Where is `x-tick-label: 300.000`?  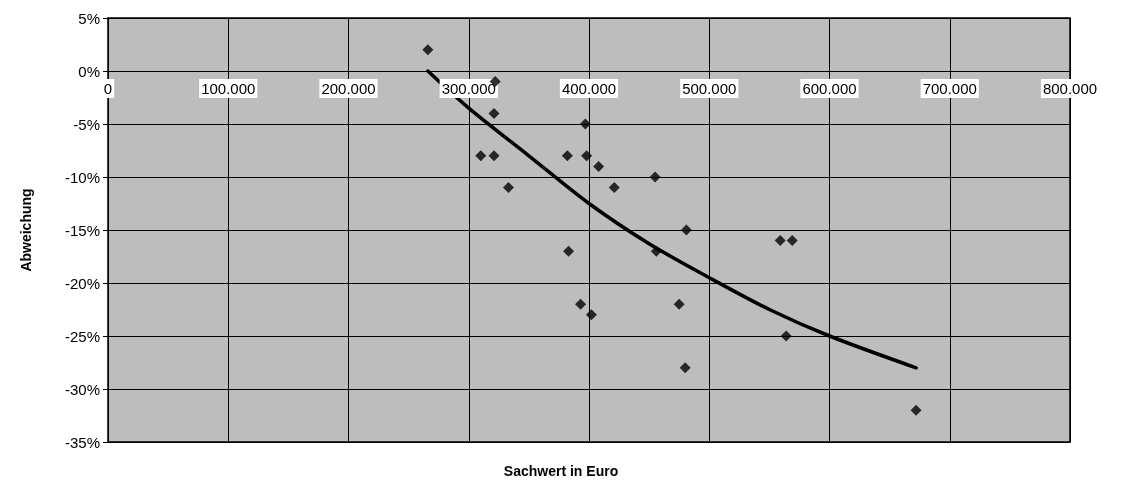 x-tick-label: 300.000 is located at coordinates (468, 88).